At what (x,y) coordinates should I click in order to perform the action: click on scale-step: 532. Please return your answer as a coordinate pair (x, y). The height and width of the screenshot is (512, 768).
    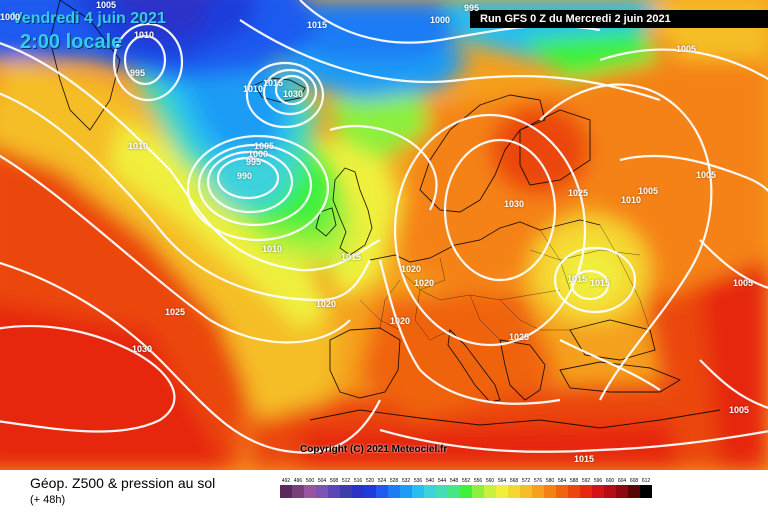
    Looking at the image, I should click on (406, 488).